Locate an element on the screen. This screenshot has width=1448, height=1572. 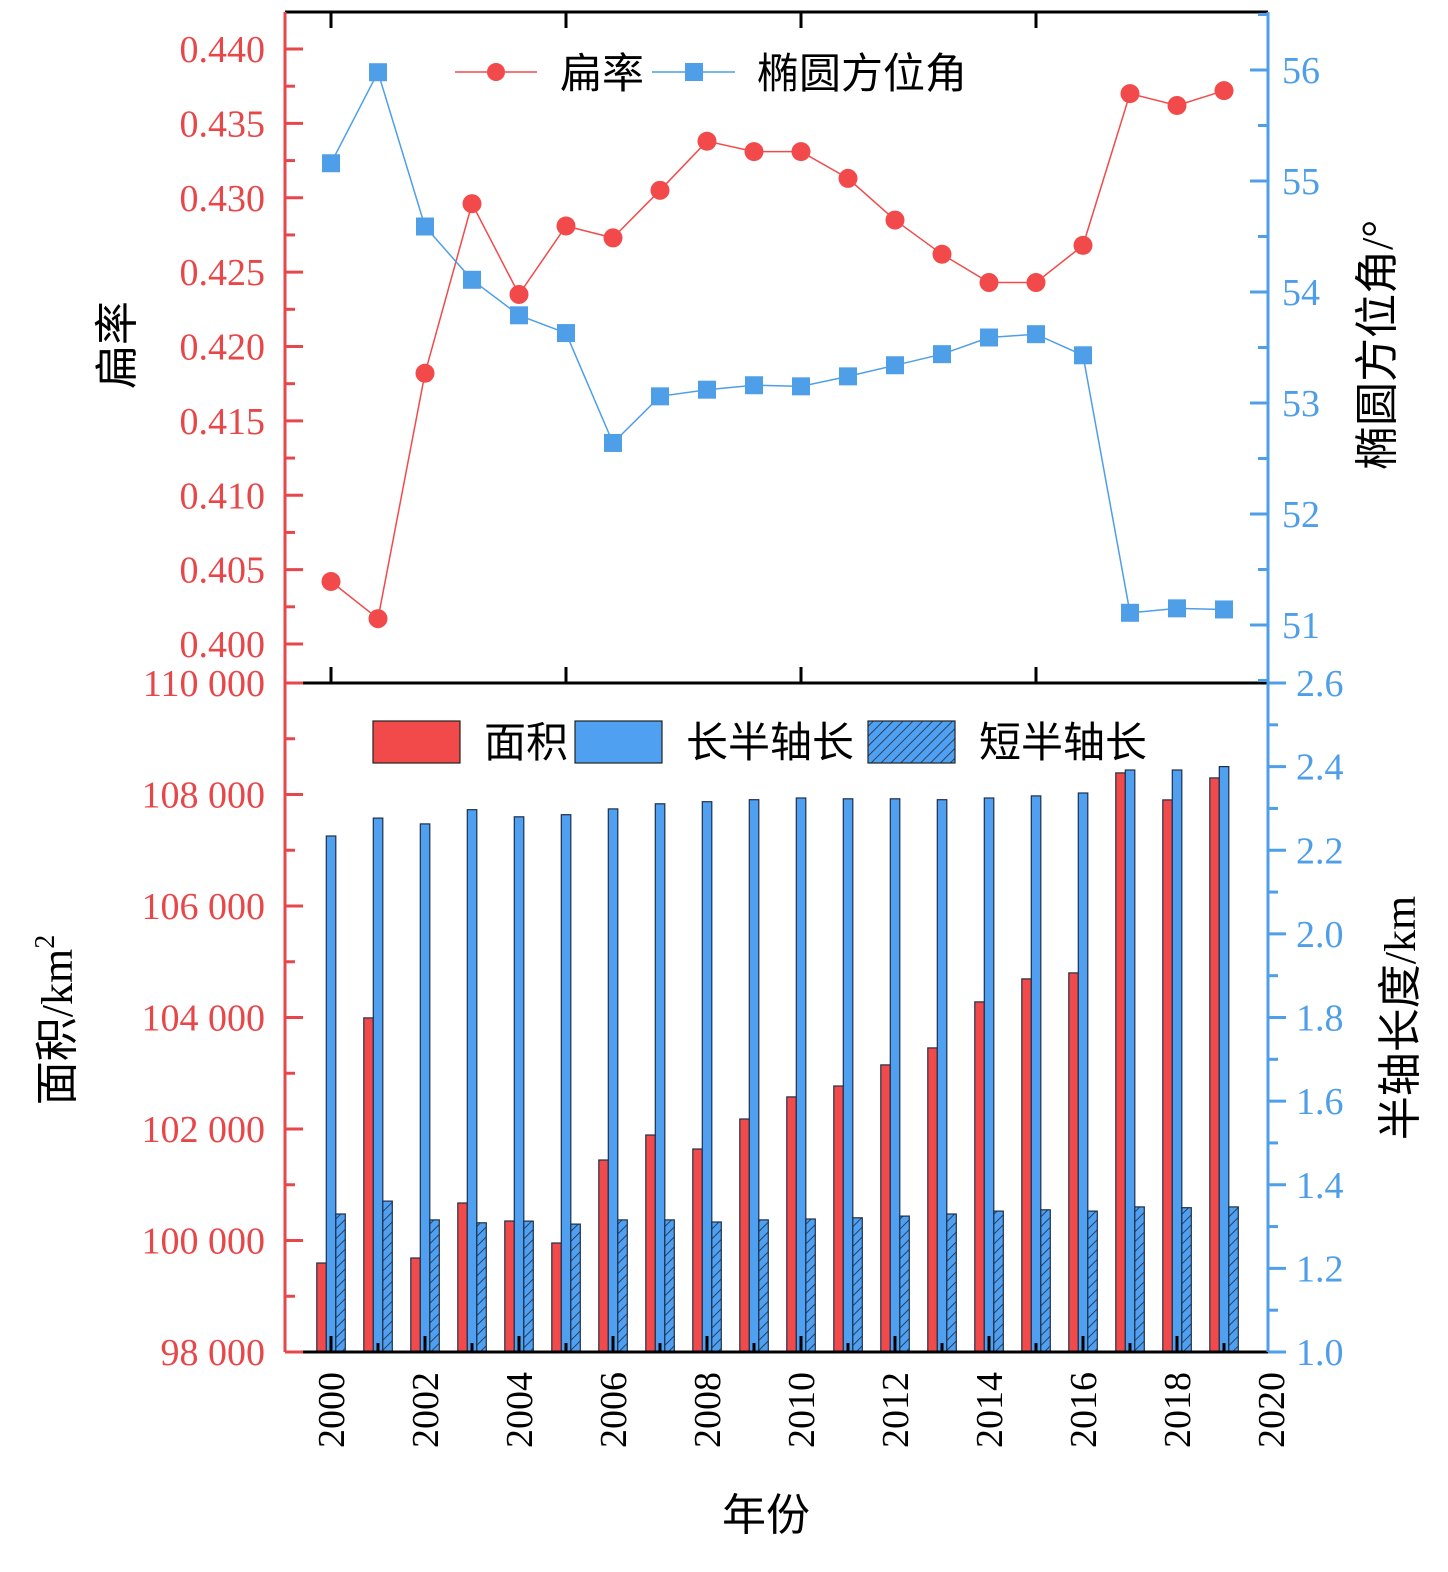
x-tick-label: 2016 is located at coordinates (1084, 1410).